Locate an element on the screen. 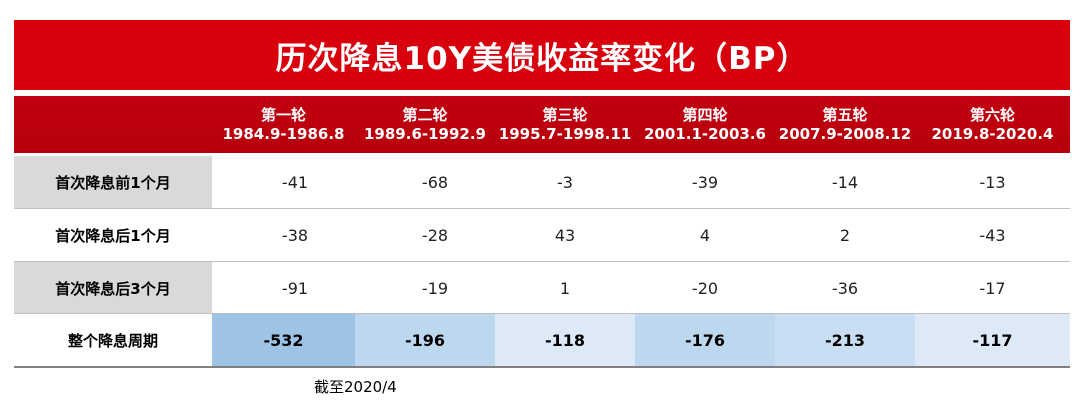  table-row: 首次降息后3个月 -91 -19 1 -20 -36 -17 is located at coordinates (542, 288).